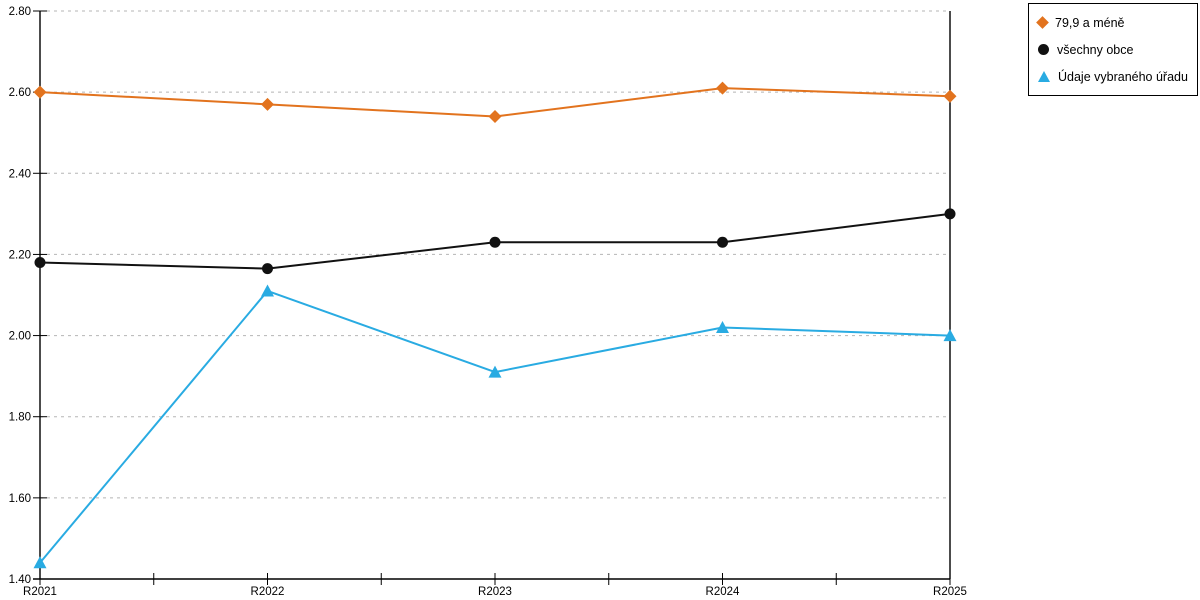 This screenshot has height=600, width=1200. I want to click on legend-item: všechny obce, so click(1115, 49).